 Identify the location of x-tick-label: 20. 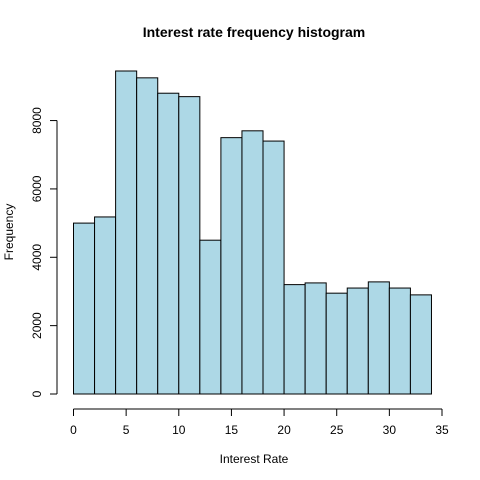
(284, 430).